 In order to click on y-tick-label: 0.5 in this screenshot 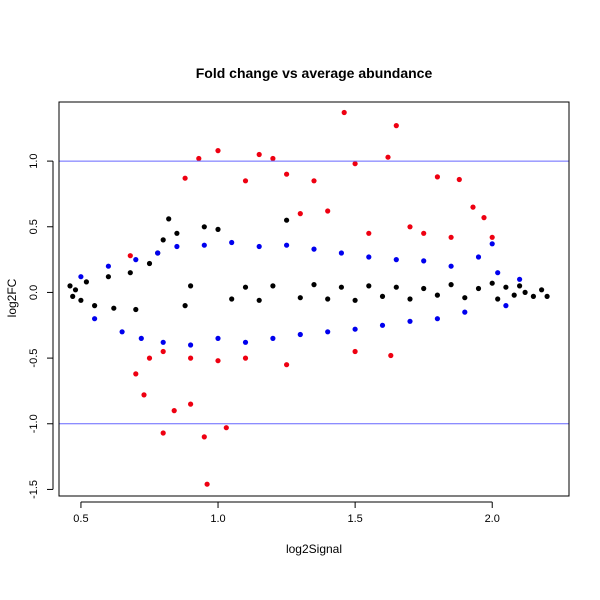, I will do `click(34, 226)`.